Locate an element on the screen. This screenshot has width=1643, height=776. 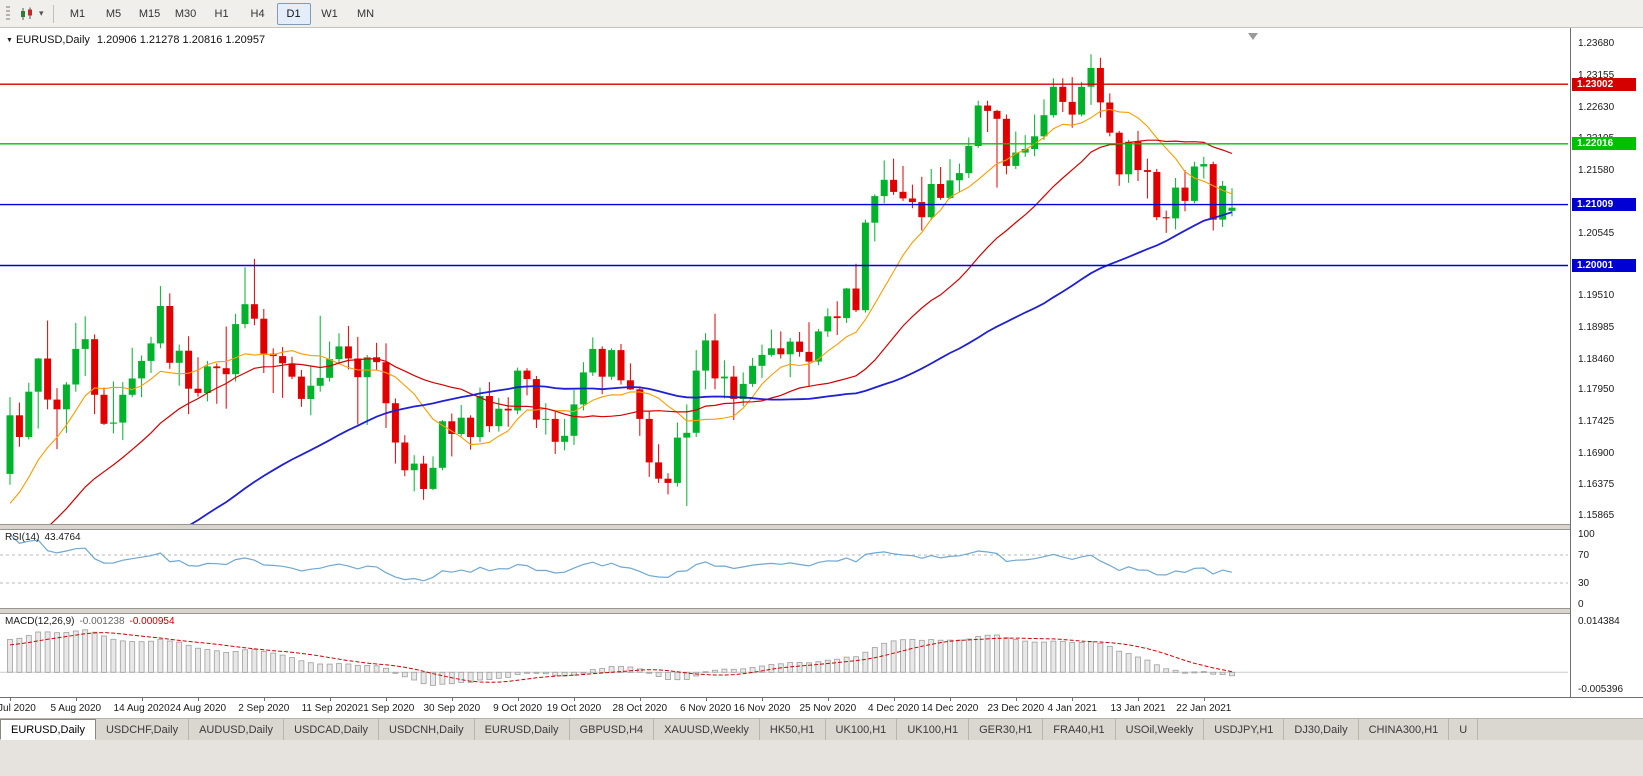
macd-main-value: -0.001238 is located at coordinates (102, 621).